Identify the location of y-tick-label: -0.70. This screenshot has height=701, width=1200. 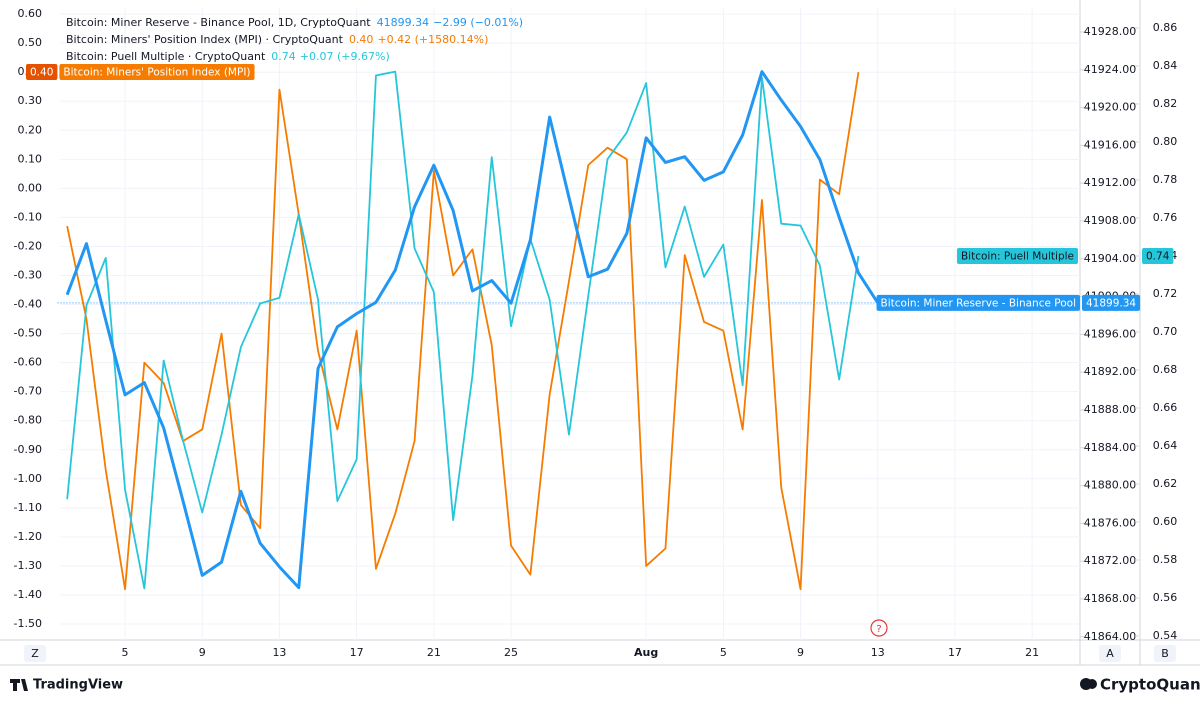
(28, 391).